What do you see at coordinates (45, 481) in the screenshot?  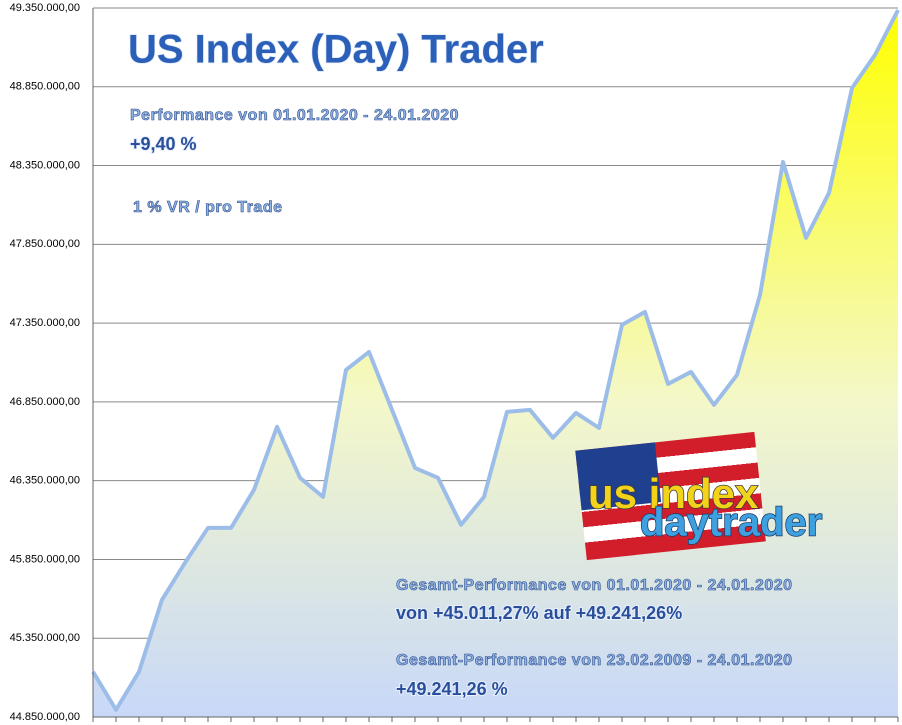 I see `y-tick-label: 46.350.000,00` at bounding box center [45, 481].